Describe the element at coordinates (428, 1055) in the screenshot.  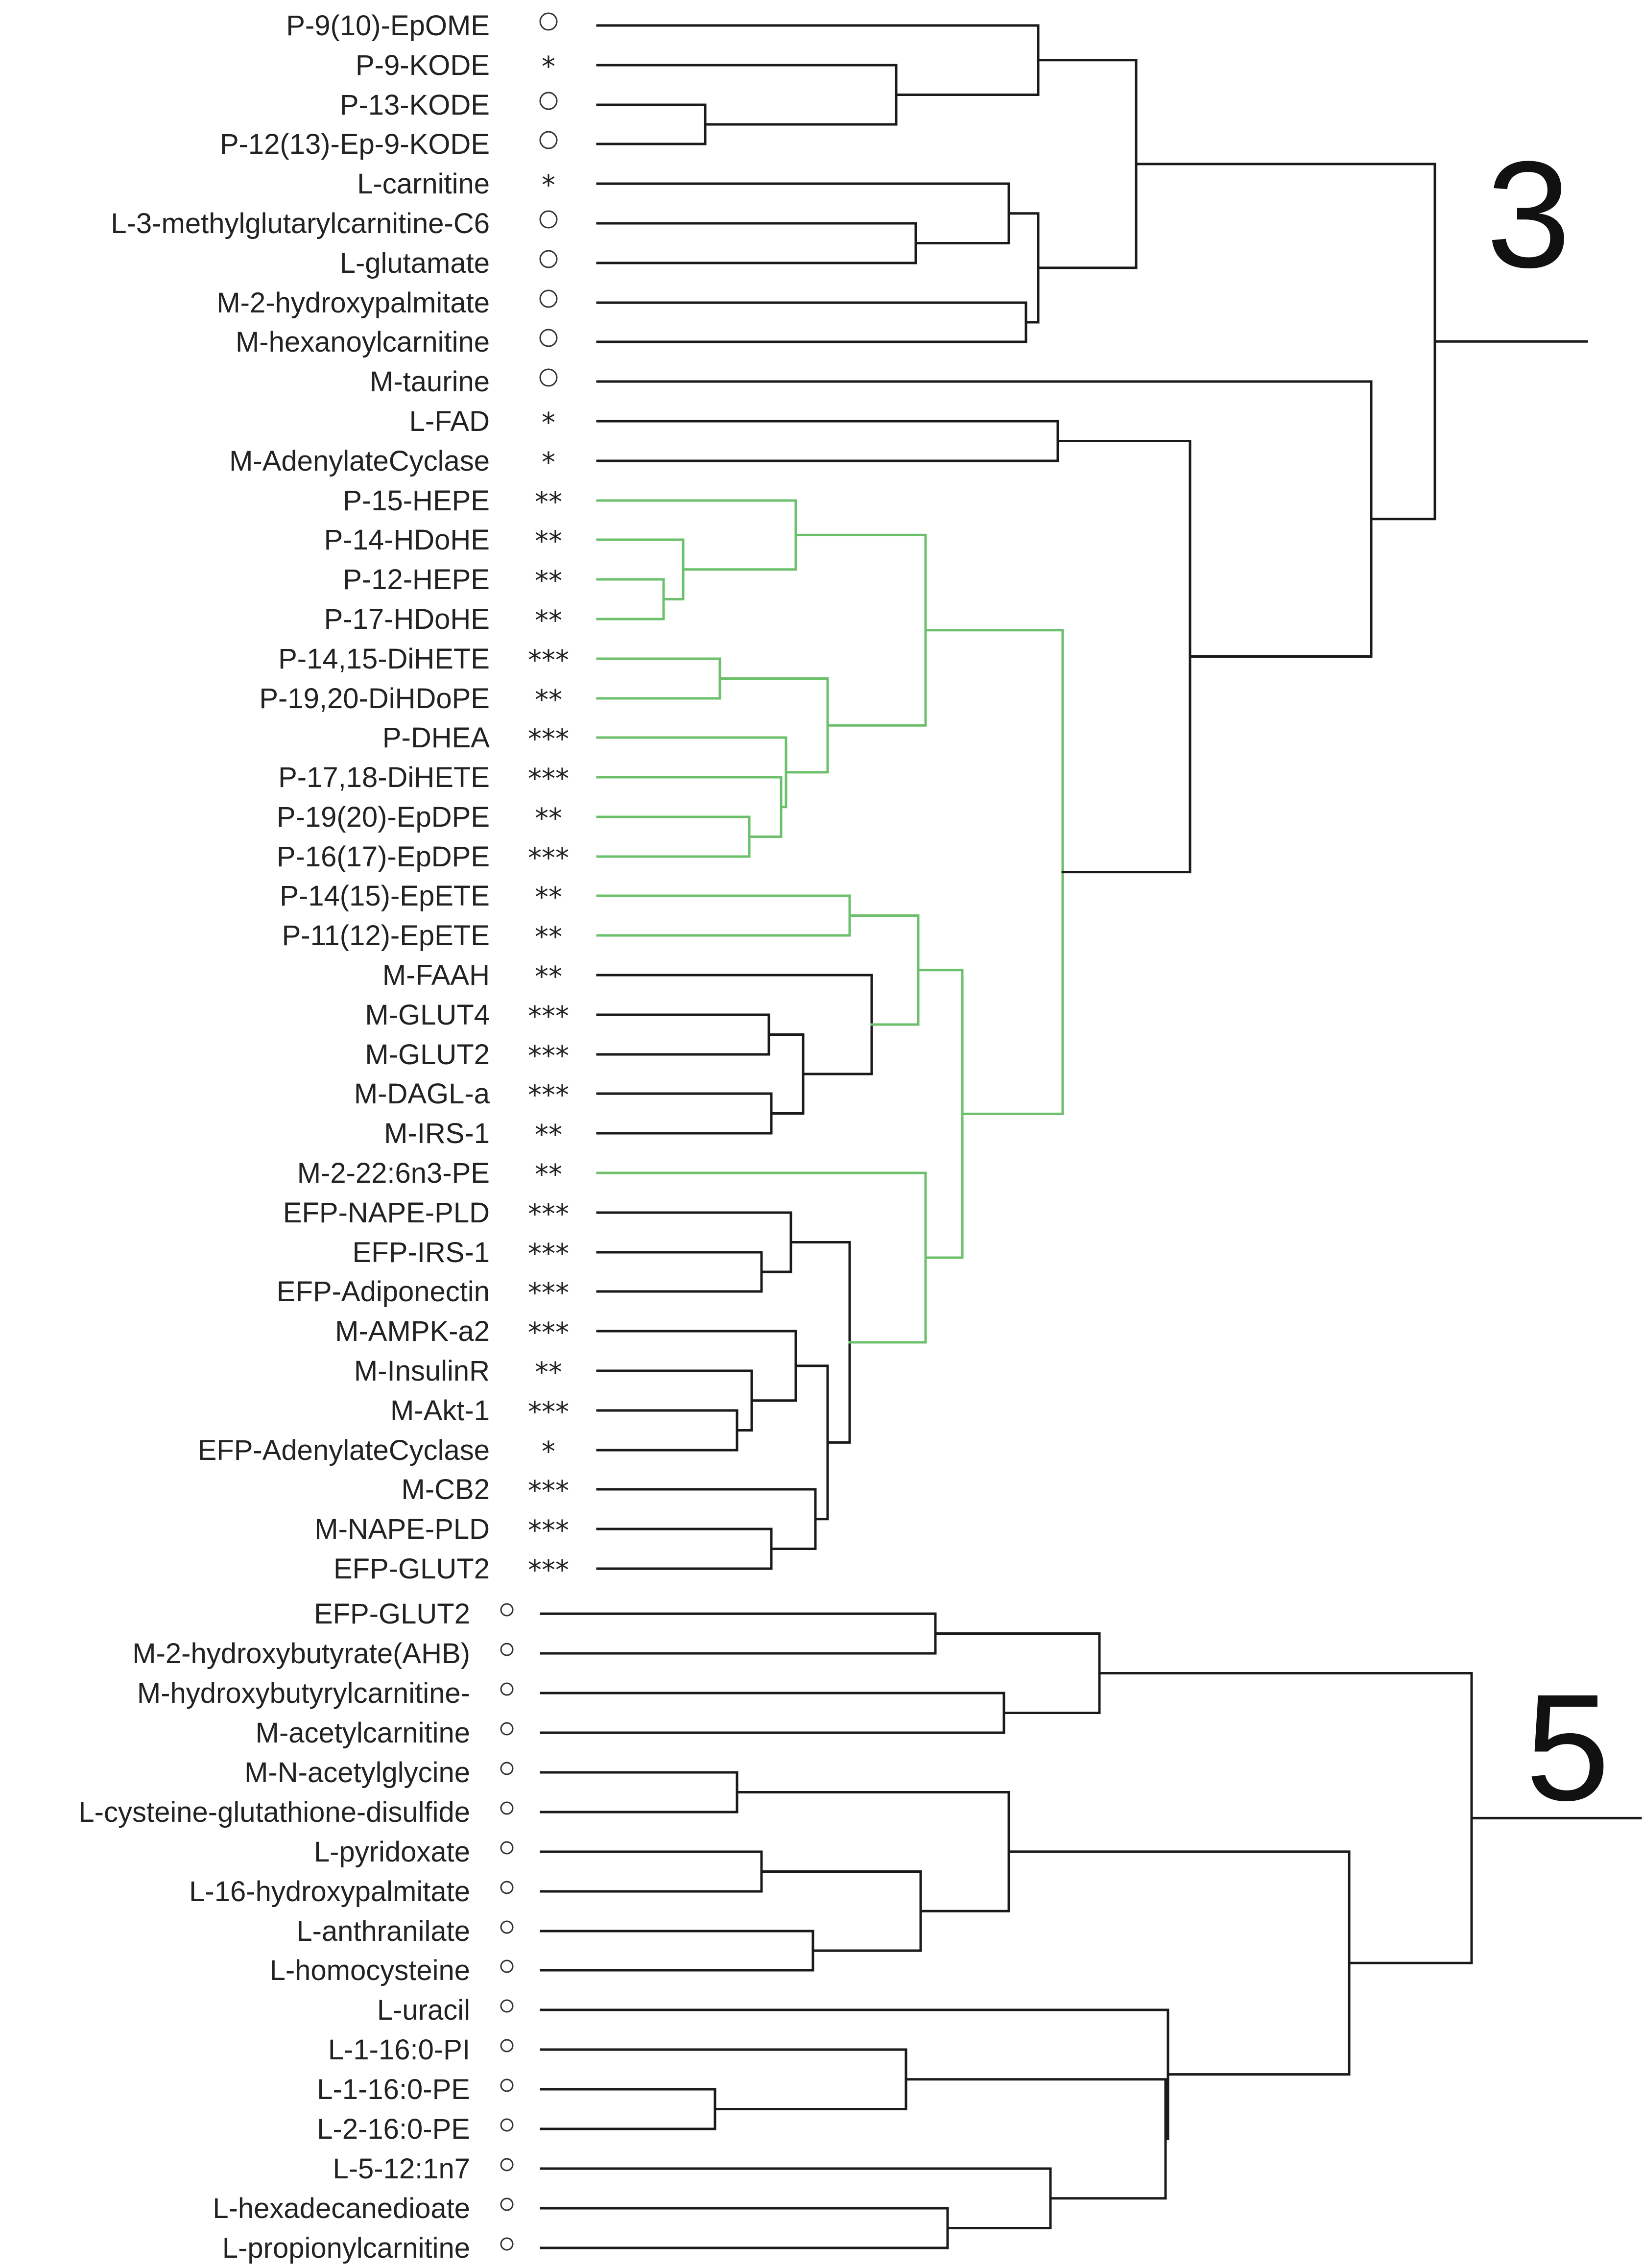
I see `leaf-label: M-GLUT2` at that location.